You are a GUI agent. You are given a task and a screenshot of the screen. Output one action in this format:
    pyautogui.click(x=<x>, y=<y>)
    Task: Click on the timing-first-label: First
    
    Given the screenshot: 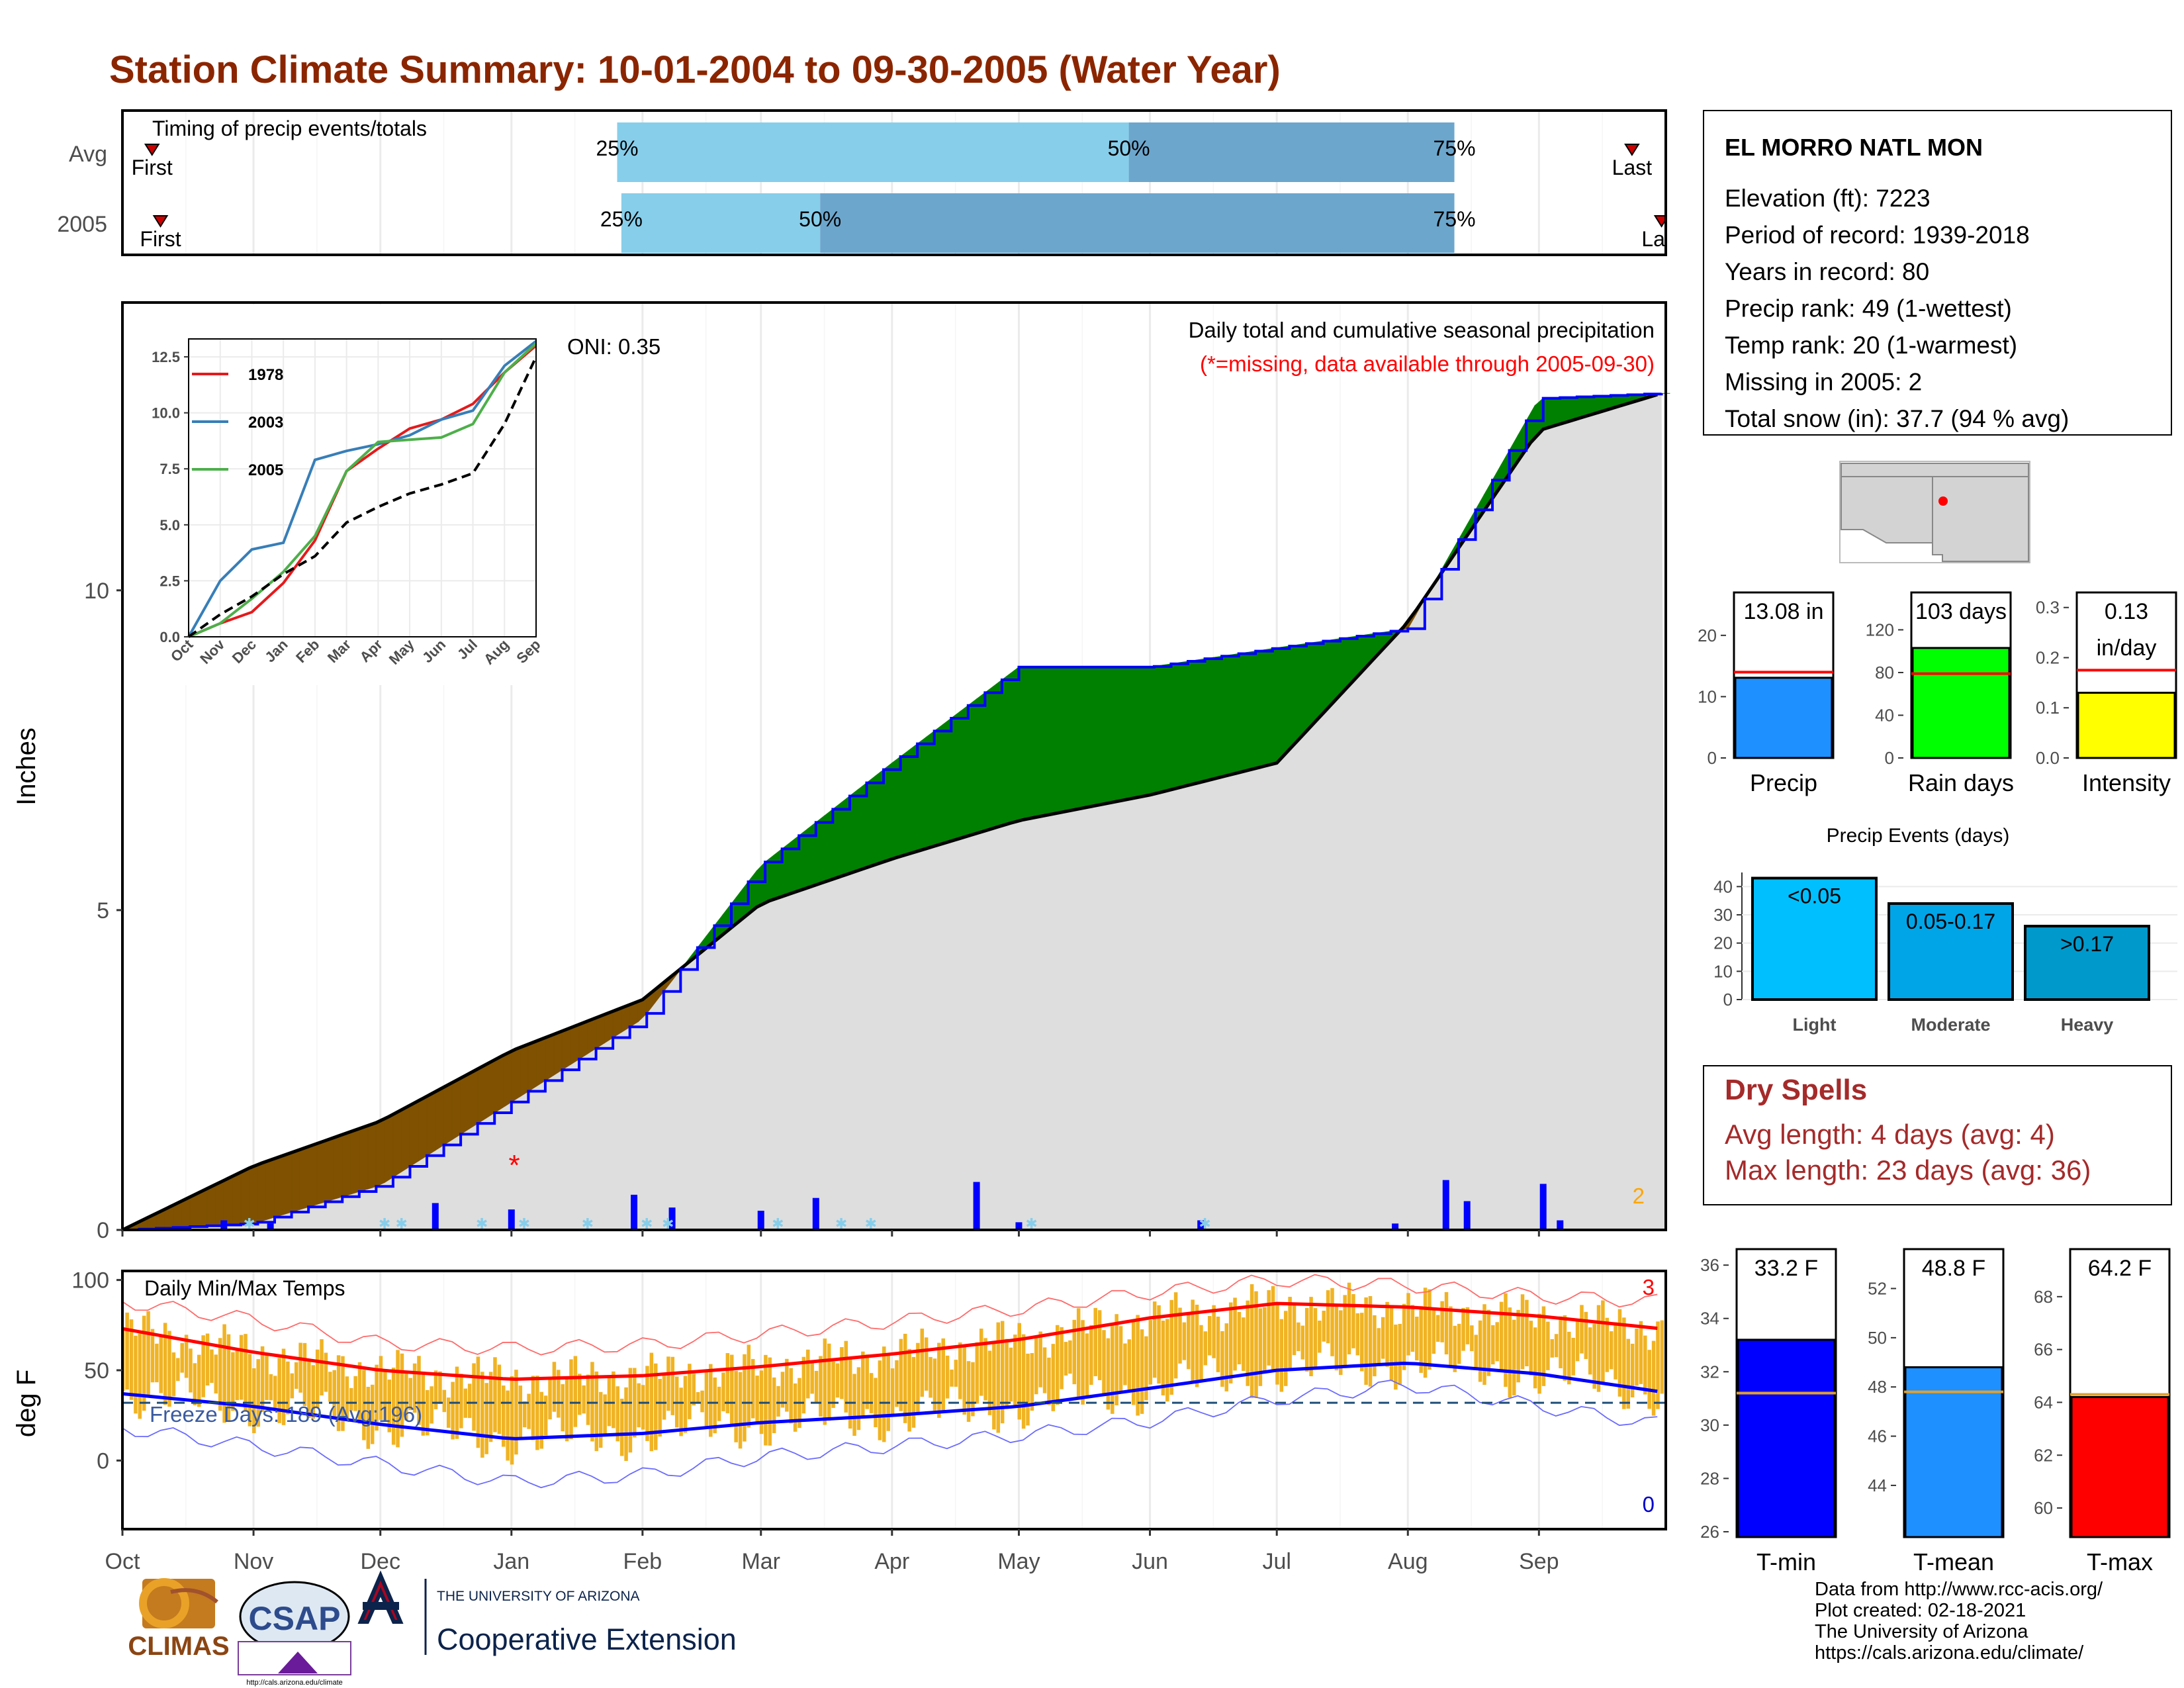 What is the action you would take?
    pyautogui.click(x=160, y=239)
    